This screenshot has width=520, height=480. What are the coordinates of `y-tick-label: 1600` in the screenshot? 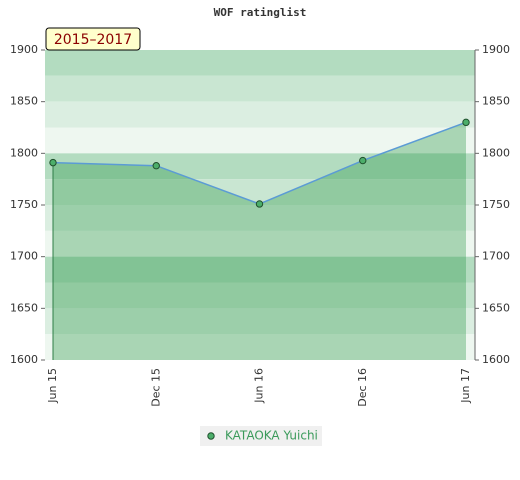 It's located at (24, 359).